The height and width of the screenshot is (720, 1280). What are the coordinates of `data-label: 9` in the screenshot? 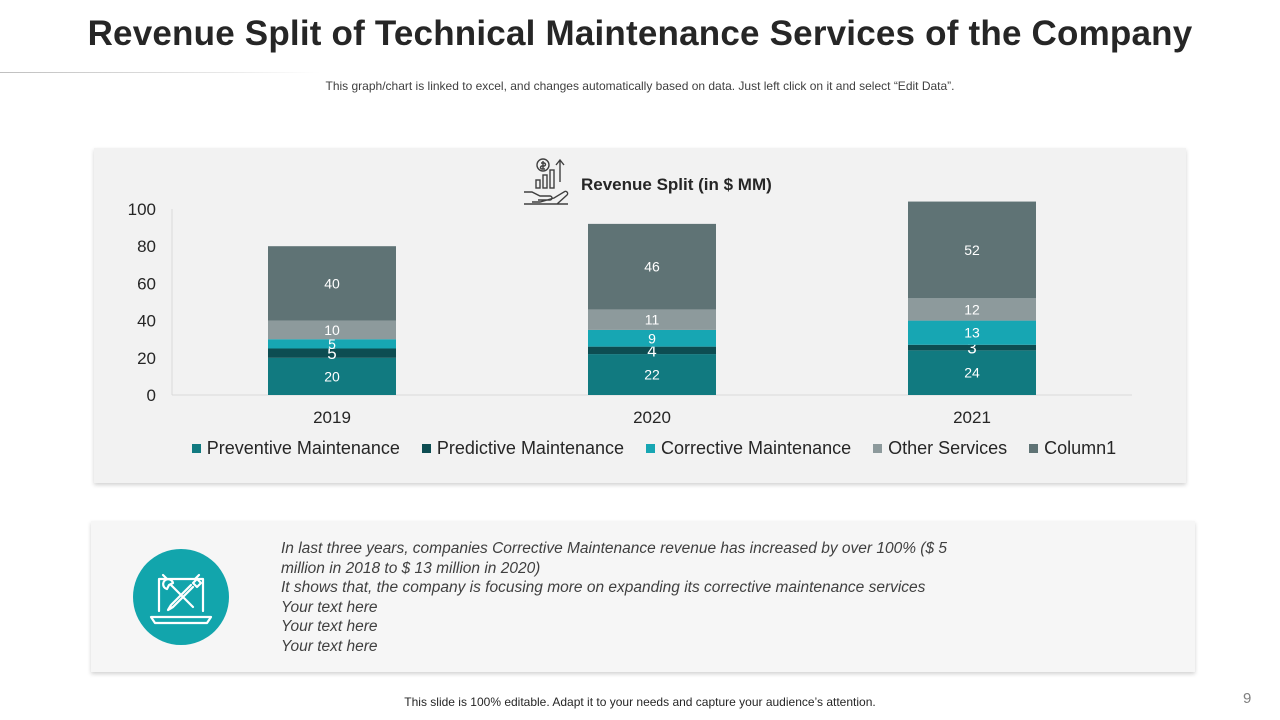 It's located at (652, 338).